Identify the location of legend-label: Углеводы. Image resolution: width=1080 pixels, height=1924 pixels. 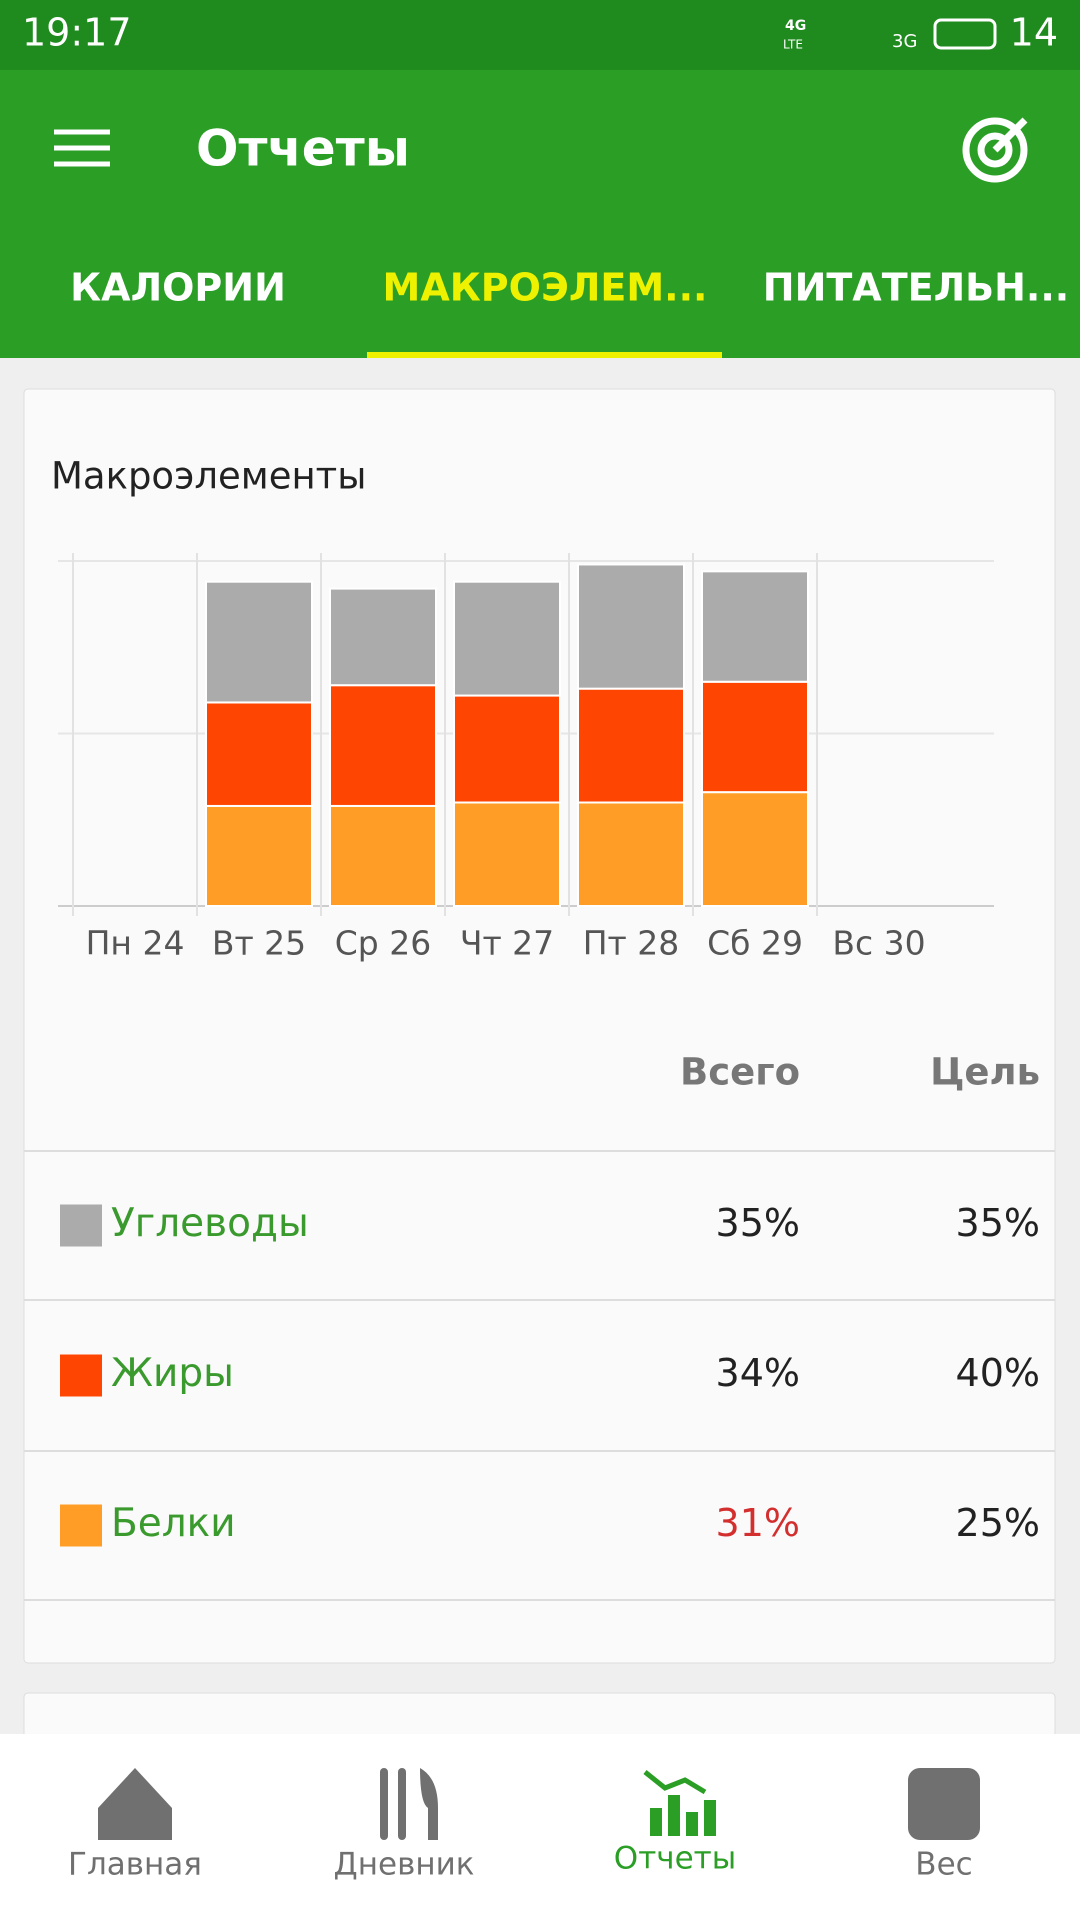
(210, 1223).